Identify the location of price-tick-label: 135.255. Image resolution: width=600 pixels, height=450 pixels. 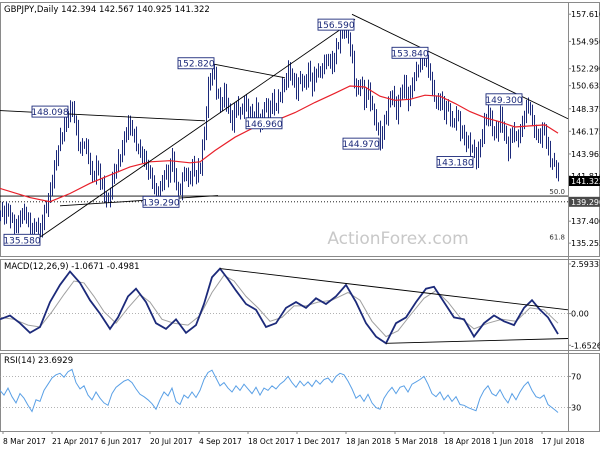
(585, 243).